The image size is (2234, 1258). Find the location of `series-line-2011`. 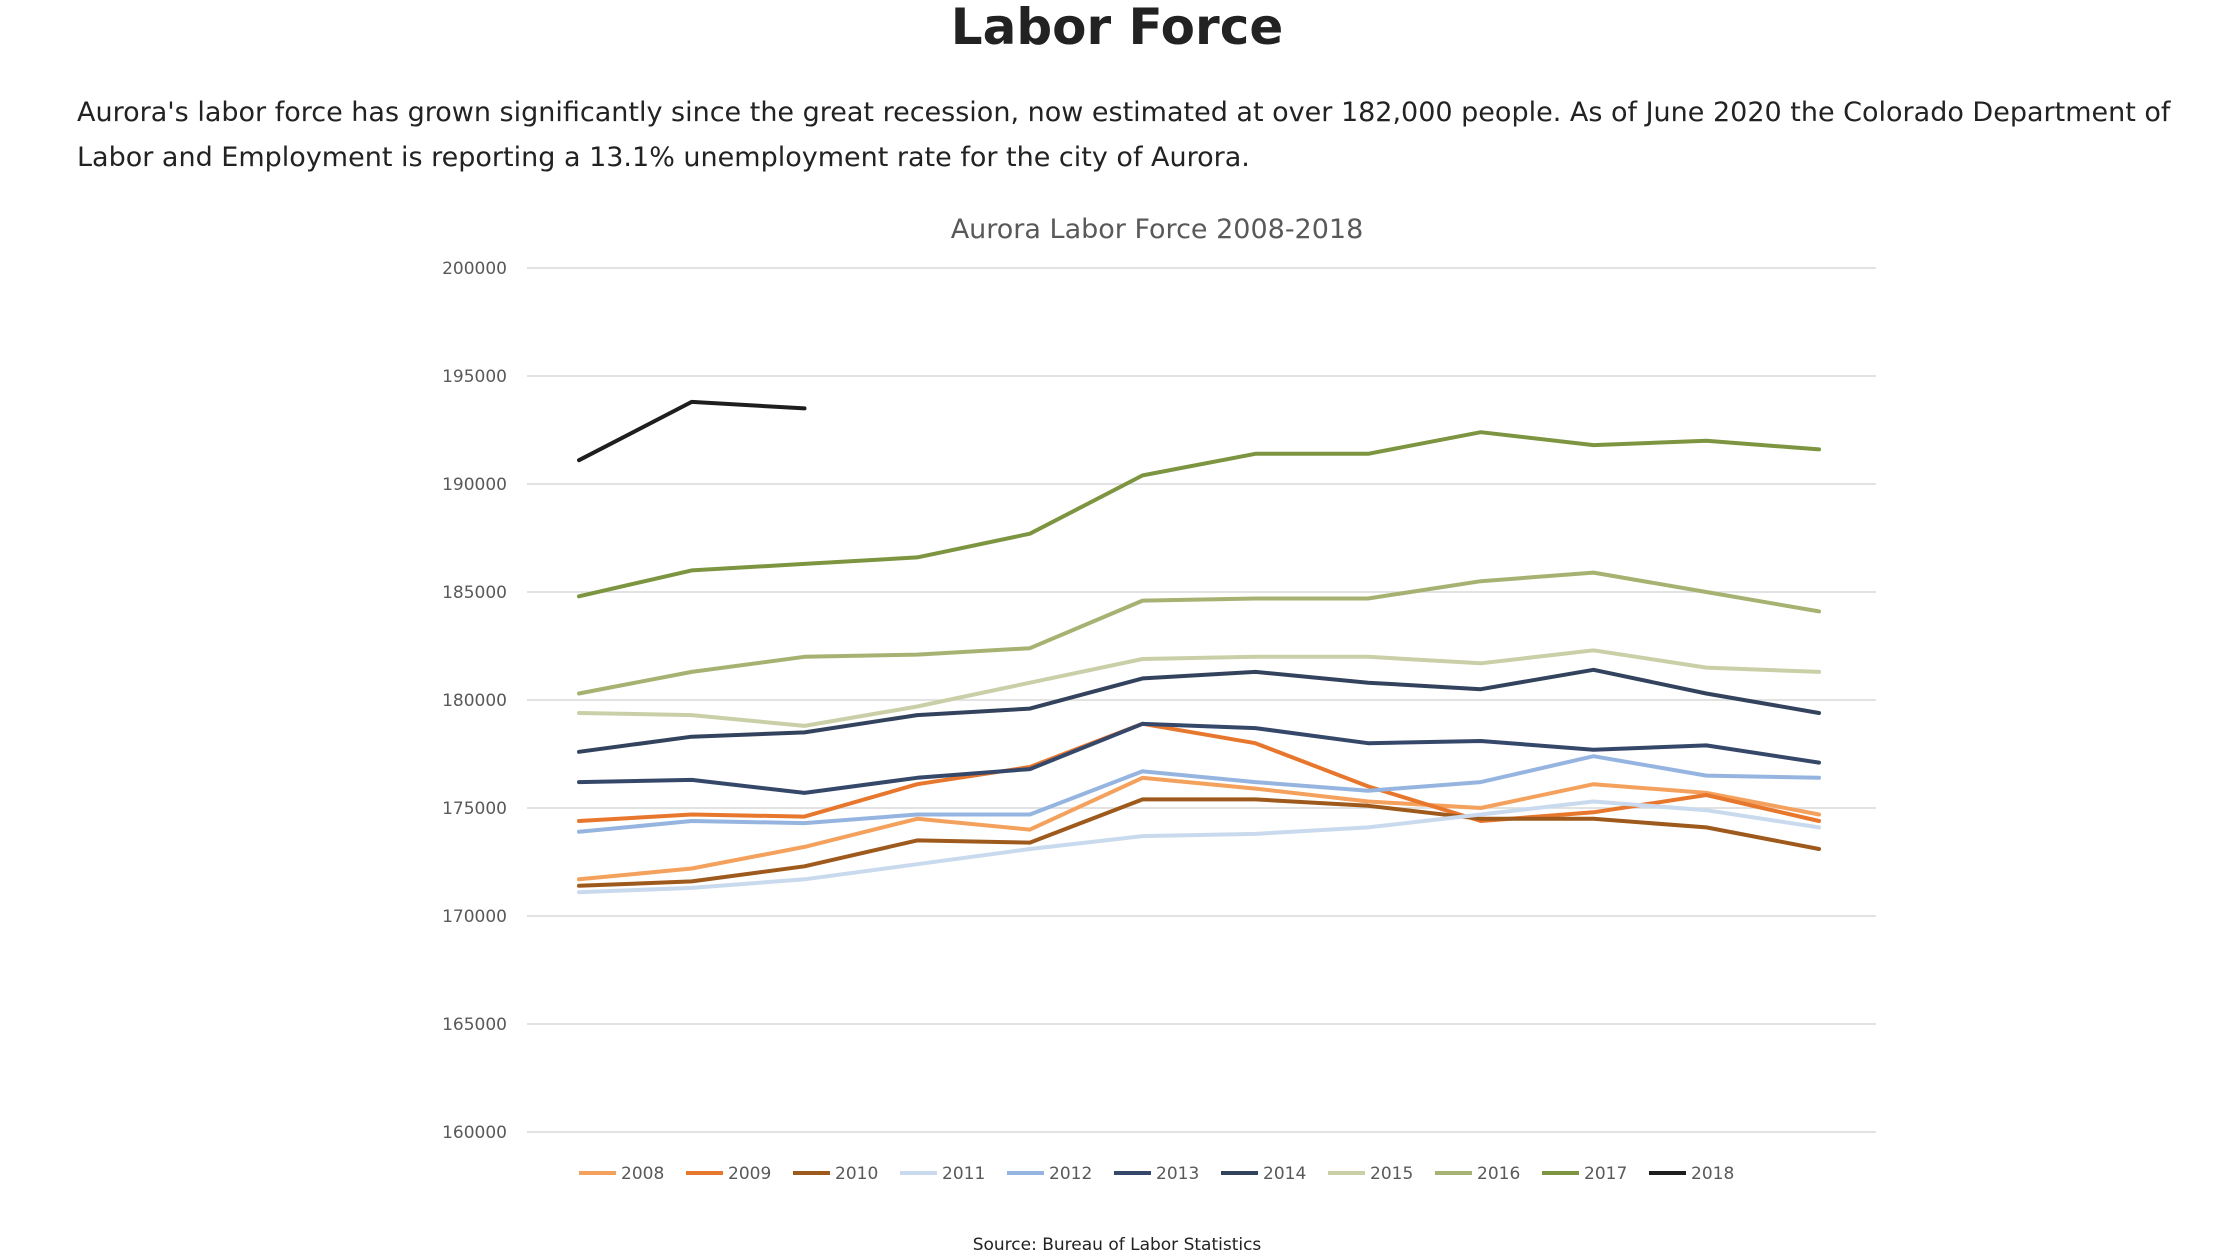

series-line-2011 is located at coordinates (1199, 847).